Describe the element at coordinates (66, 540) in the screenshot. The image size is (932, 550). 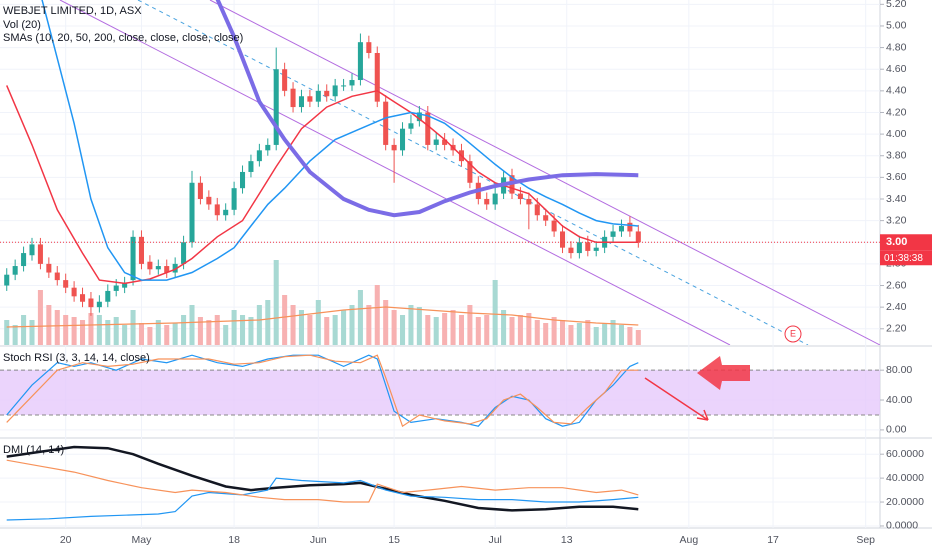
I see `x-tick-label: 20` at that location.